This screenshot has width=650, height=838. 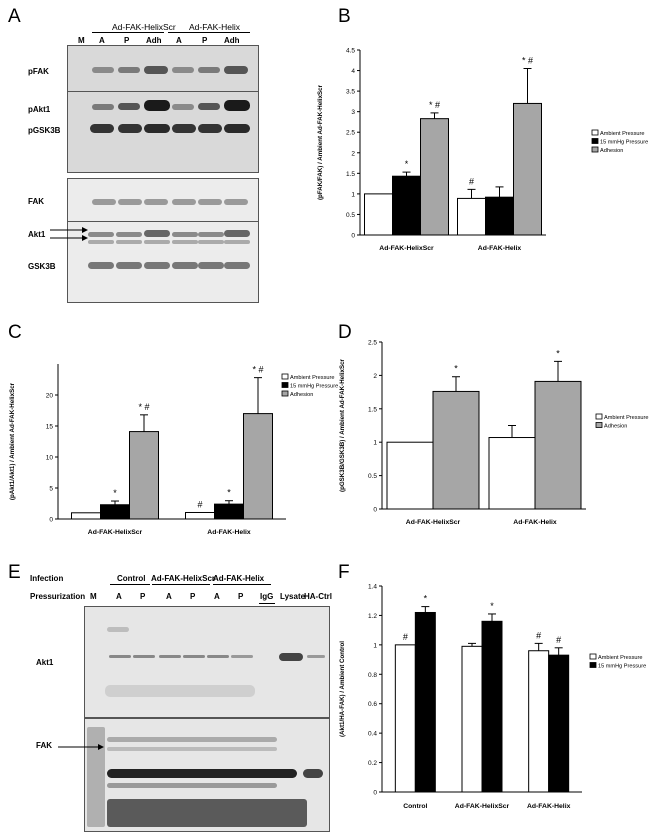 I want to click on blot-e-pressurization-label: Pressurization, so click(x=58, y=596).